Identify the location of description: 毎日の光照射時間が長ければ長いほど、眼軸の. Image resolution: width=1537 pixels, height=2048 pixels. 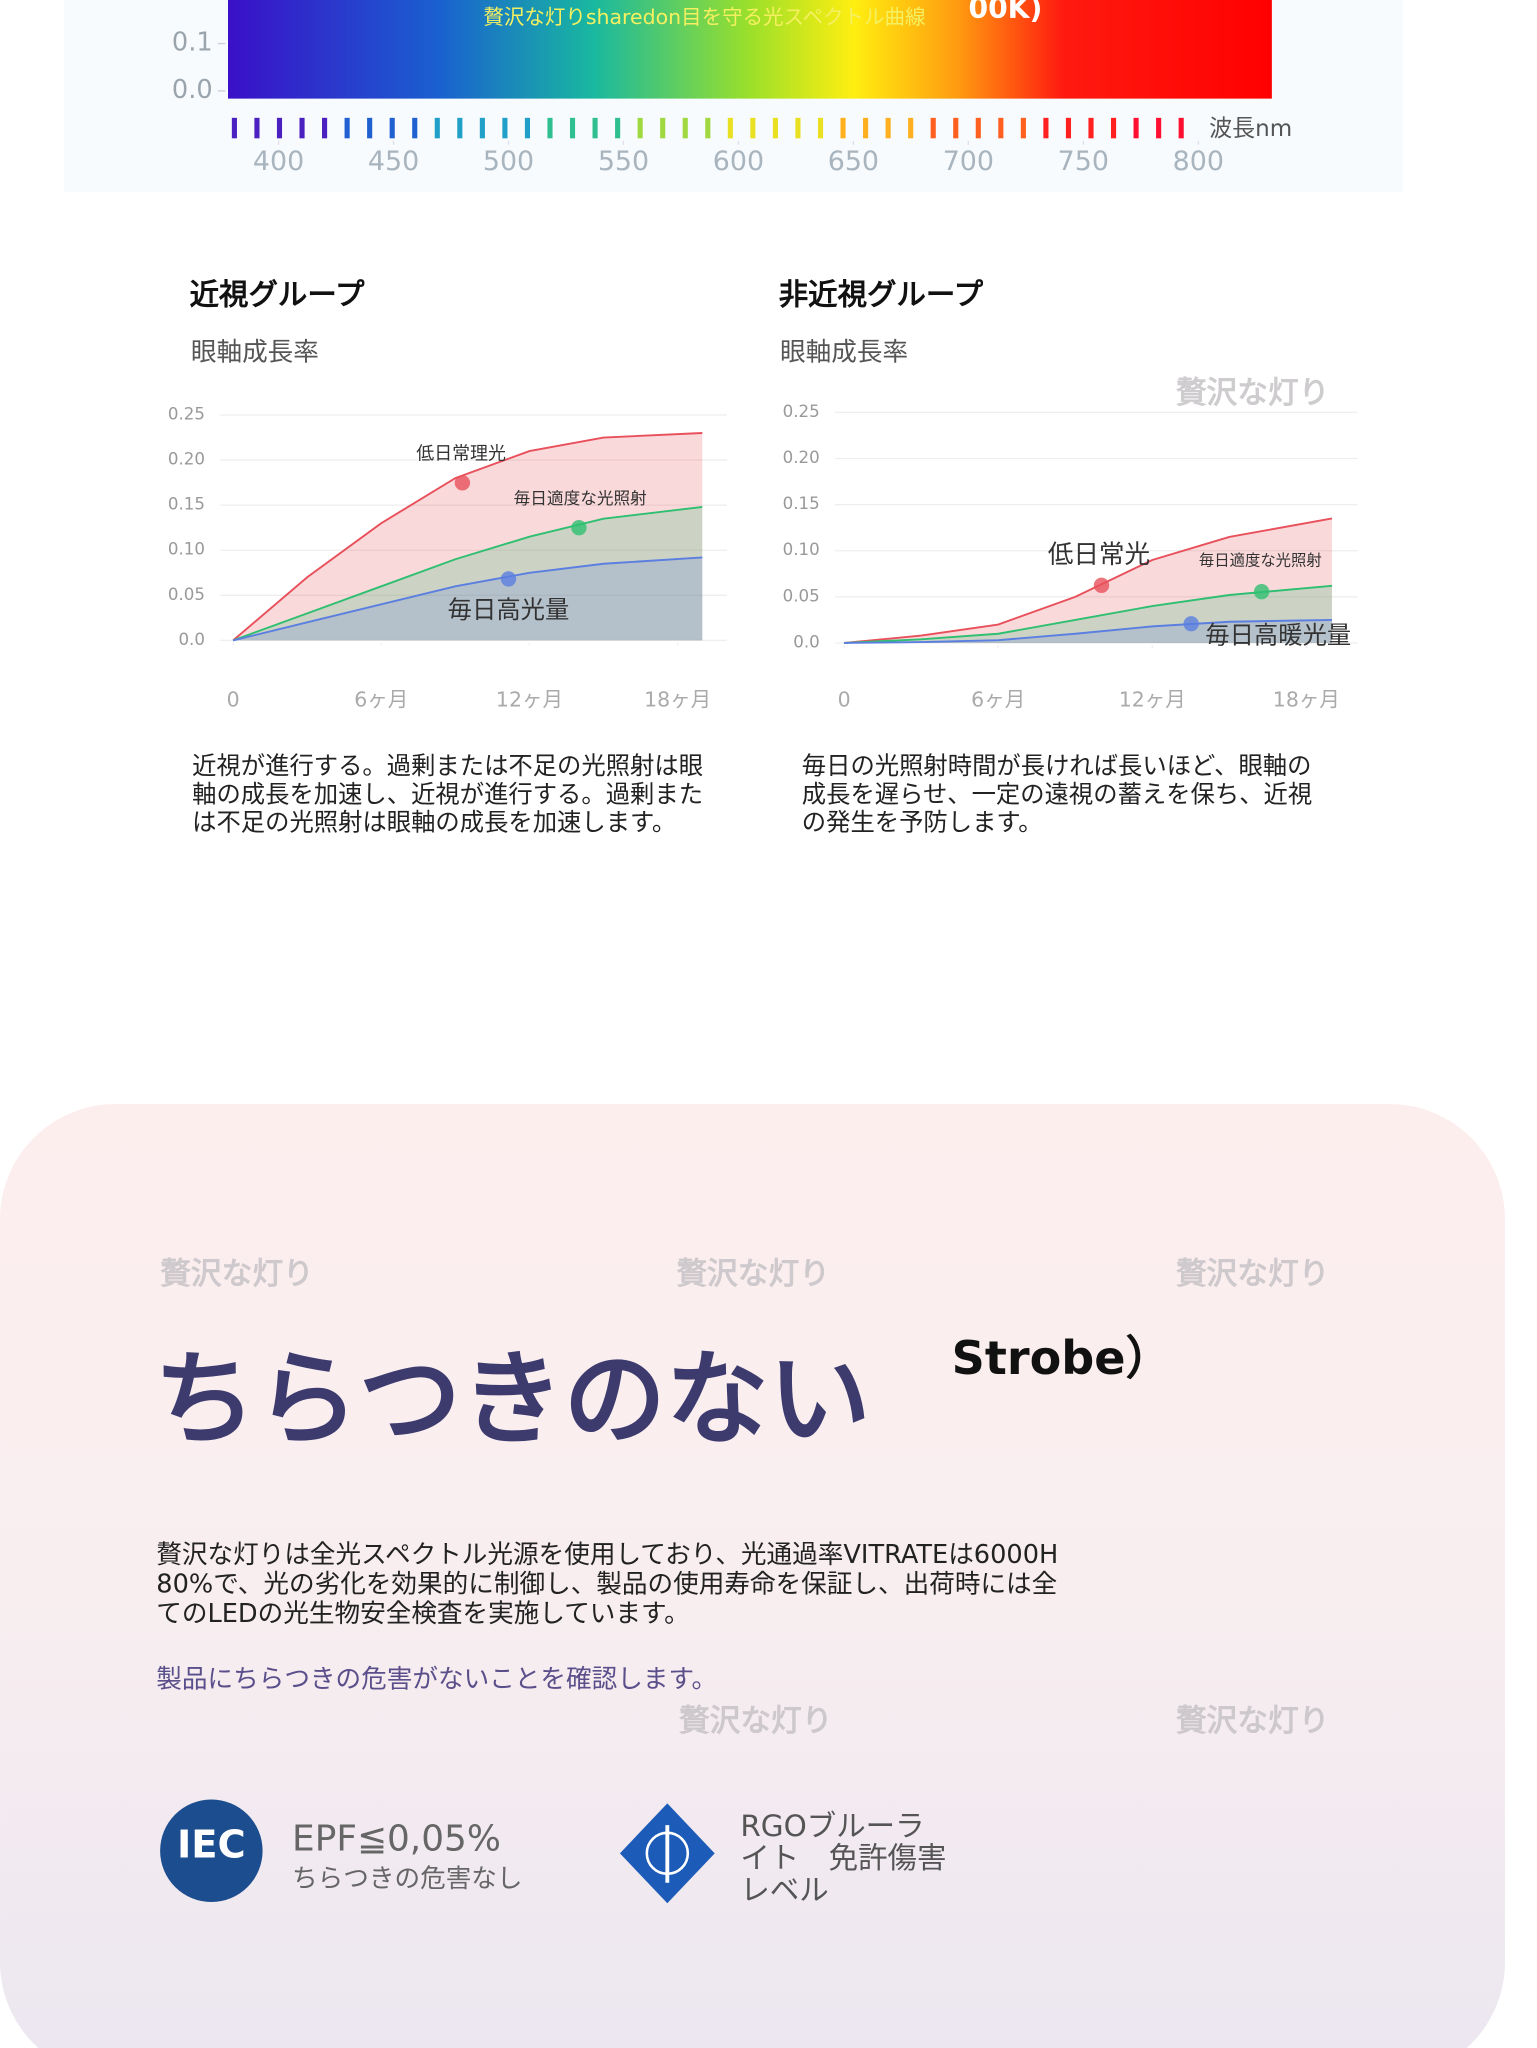
(1057, 765).